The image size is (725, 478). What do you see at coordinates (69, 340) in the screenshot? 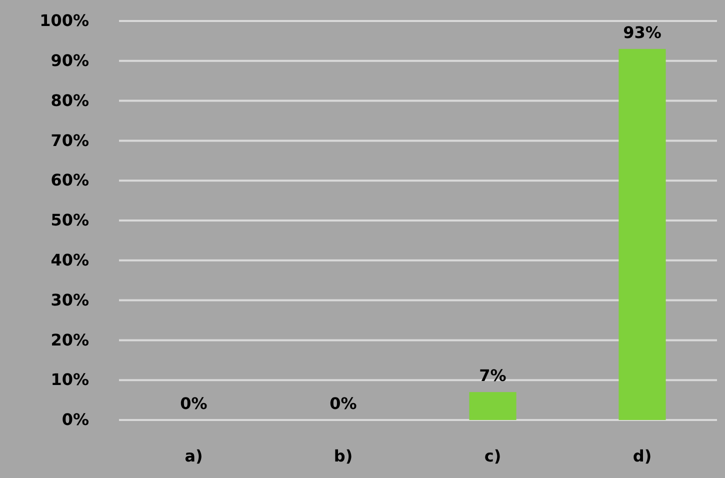
I see `y-tick-label: 20%` at bounding box center [69, 340].